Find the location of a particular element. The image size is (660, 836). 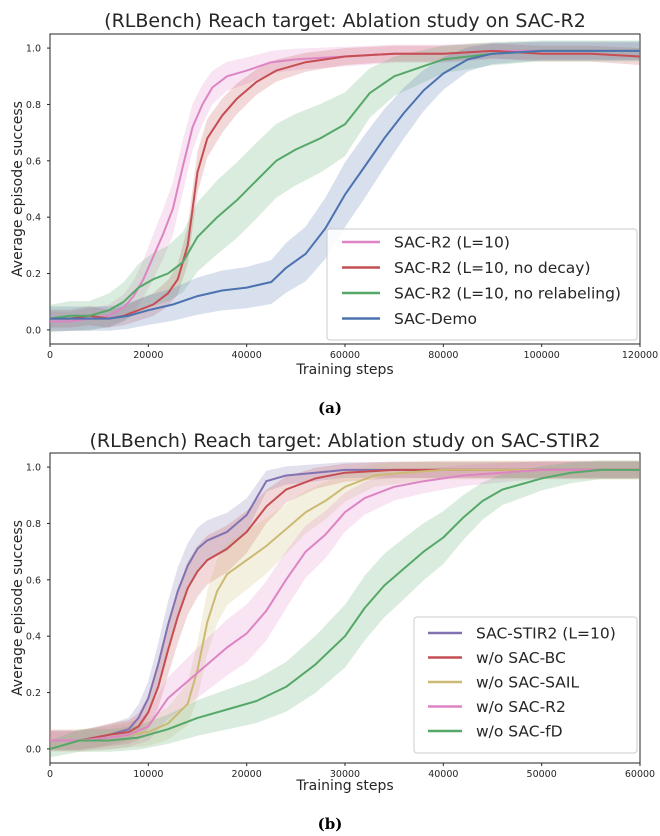

chart-a-caption: (a) is located at coordinates (330, 408).